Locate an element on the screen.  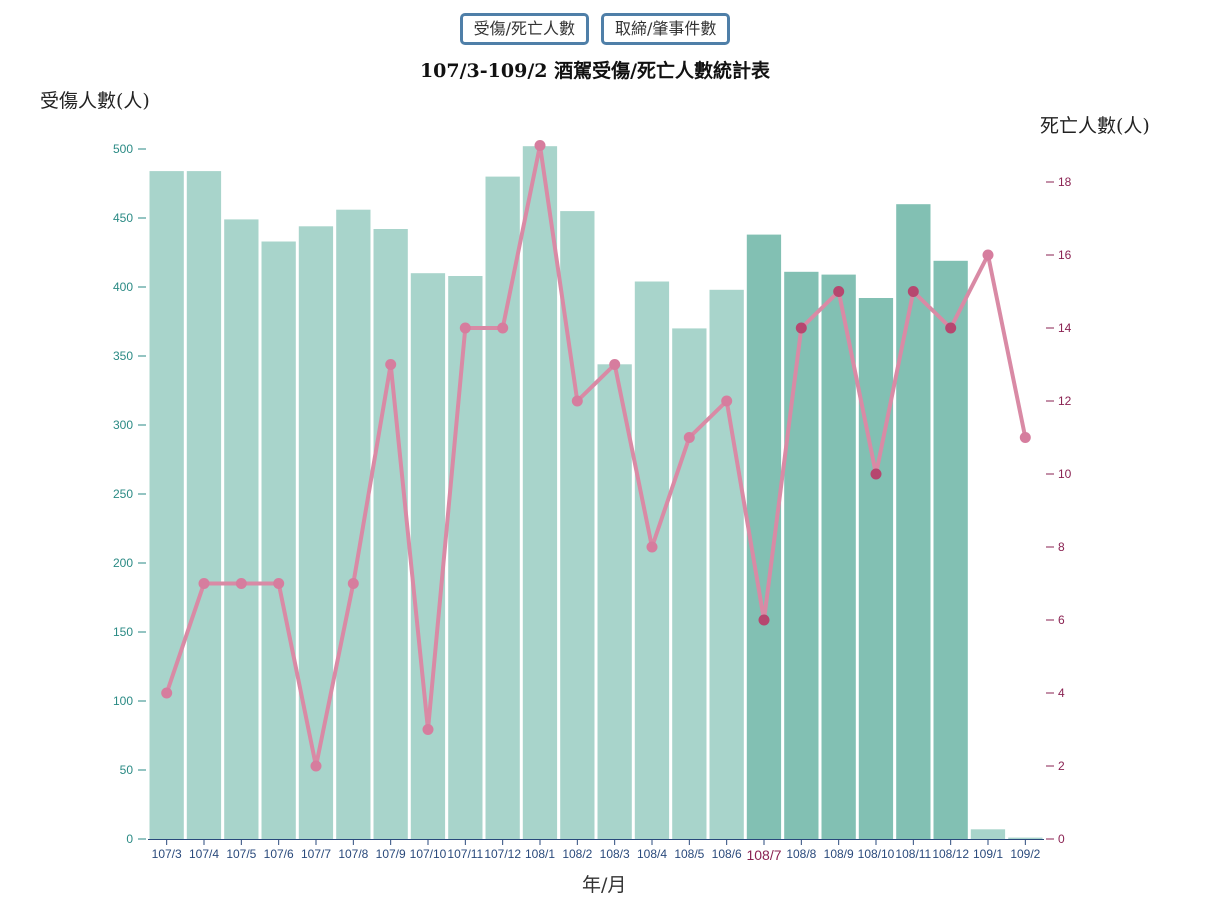
left-y-axis: 0 50 100 150 200 250 300 350 400 450 500 is located at coordinates (129, 494).